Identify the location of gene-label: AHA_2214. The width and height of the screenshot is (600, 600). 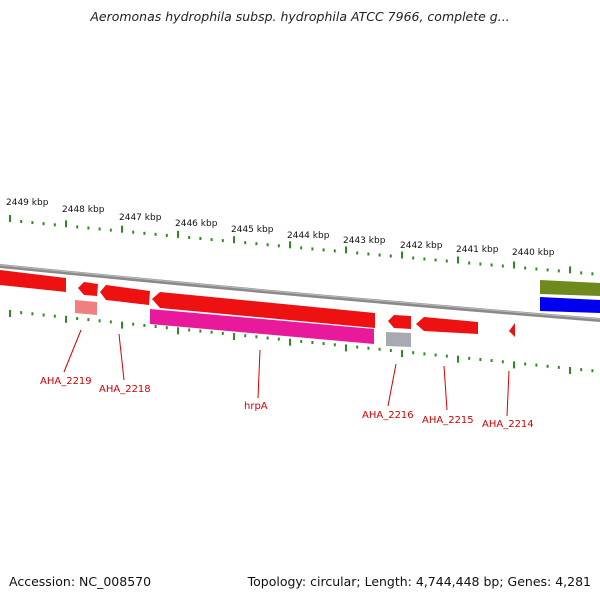
(508, 424).